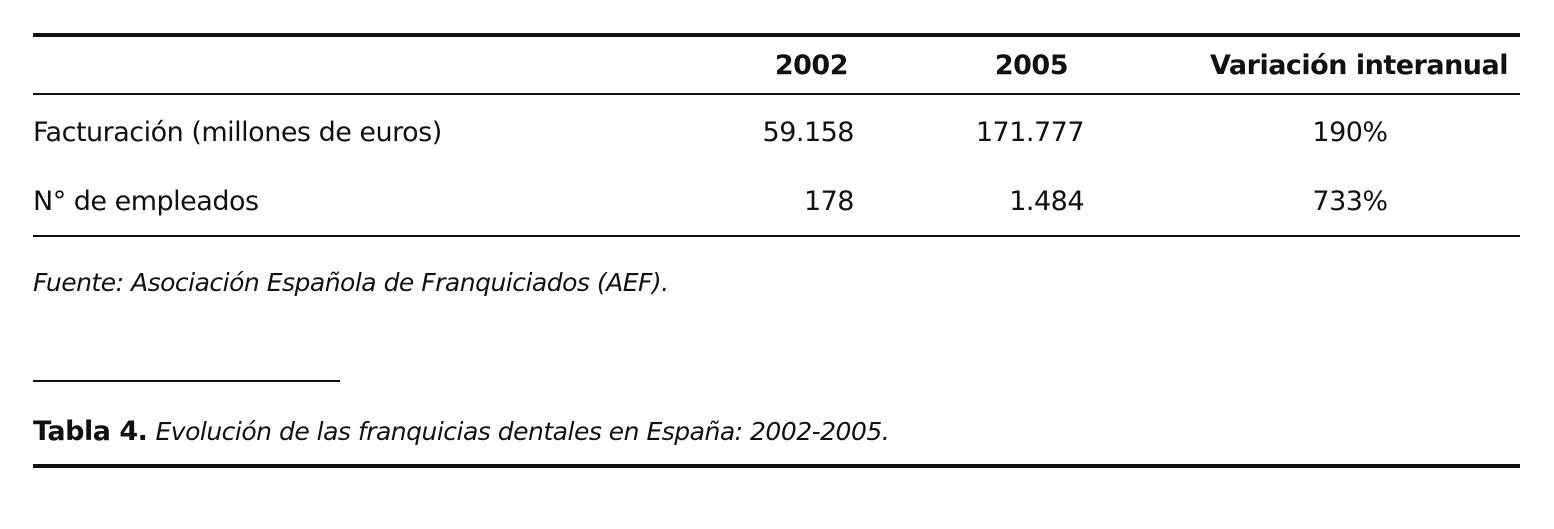 The width and height of the screenshot is (1554, 529). I want to click on caption-separator, so click(186, 381).